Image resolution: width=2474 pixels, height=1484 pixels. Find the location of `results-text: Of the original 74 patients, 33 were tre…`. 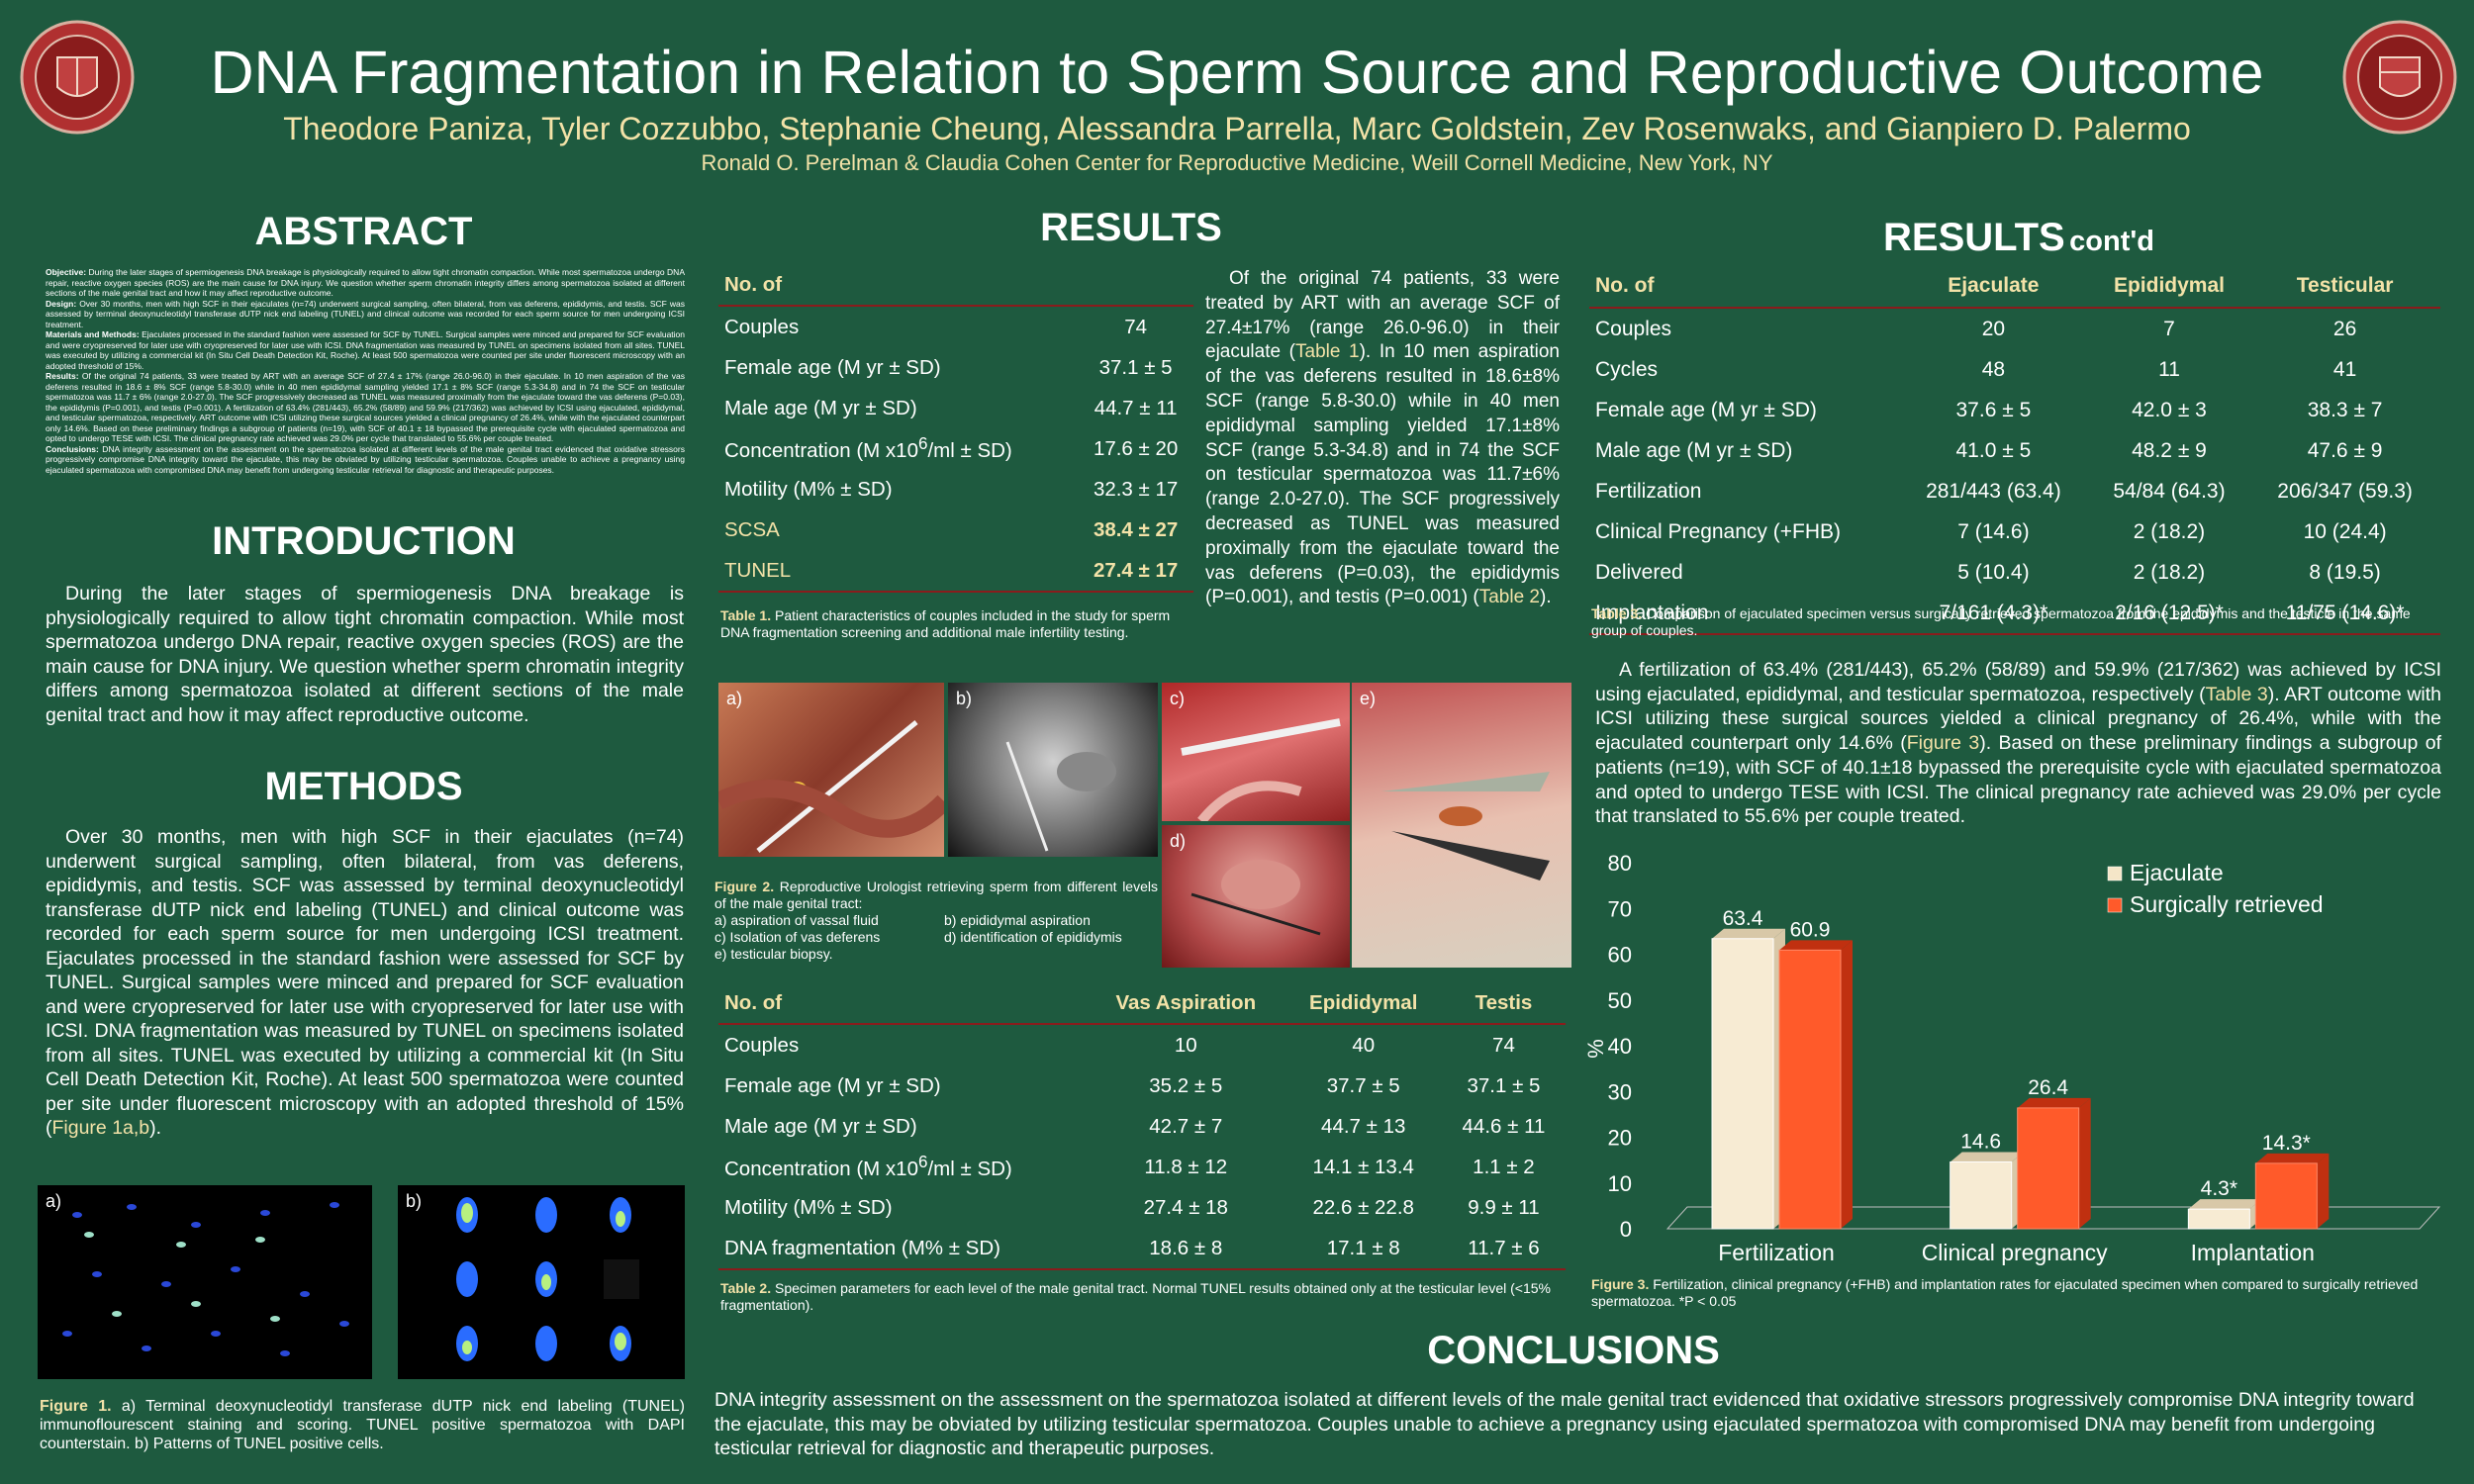

results-text: Of the original 74 patients, 33 were tre… is located at coordinates (1383, 438).